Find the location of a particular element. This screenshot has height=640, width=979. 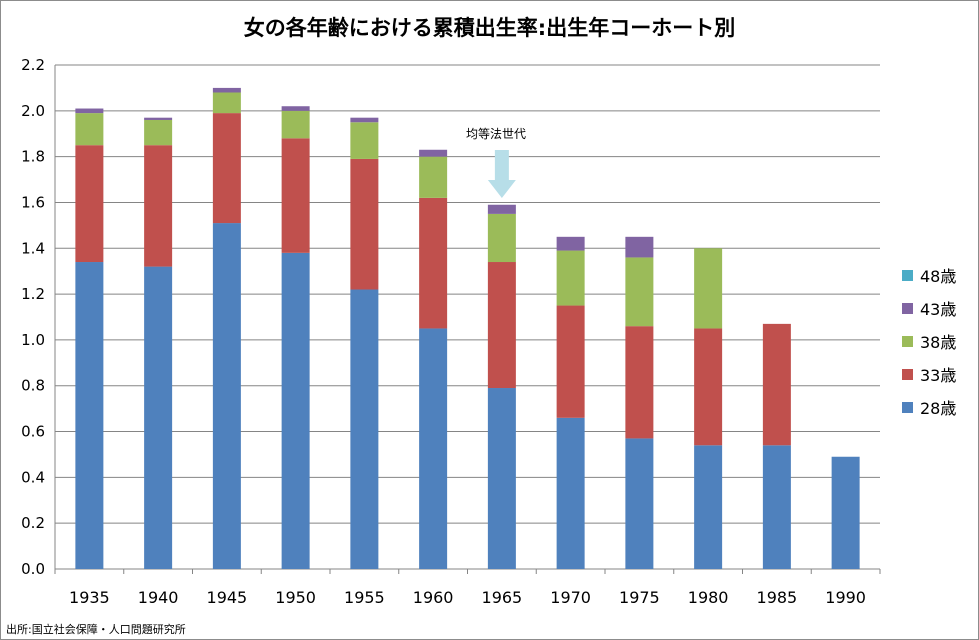

bar-1970-33歳 is located at coordinates (570, 361).